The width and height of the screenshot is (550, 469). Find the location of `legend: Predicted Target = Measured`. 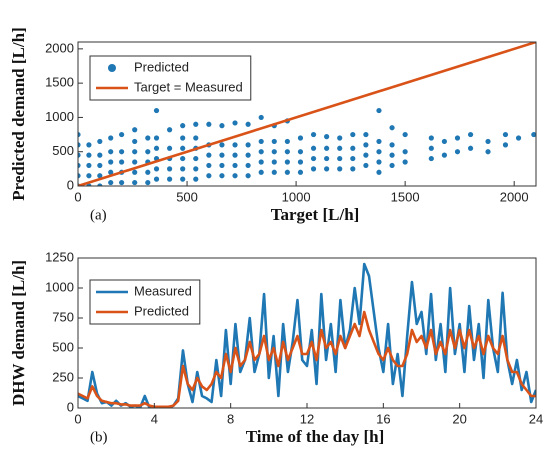

legend: Predicted Target = Measured is located at coordinates (170, 78).